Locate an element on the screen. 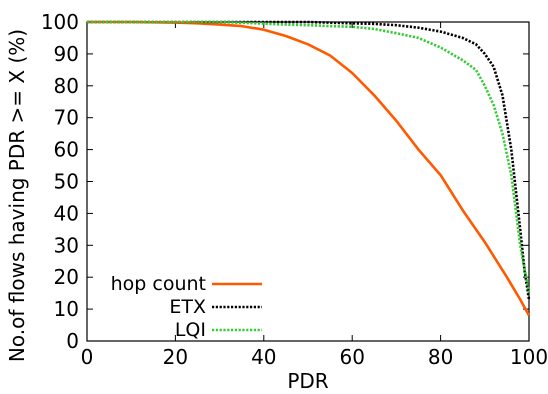 This screenshot has width=548, height=394. y-tick-label: 0 is located at coordinates (72, 341).